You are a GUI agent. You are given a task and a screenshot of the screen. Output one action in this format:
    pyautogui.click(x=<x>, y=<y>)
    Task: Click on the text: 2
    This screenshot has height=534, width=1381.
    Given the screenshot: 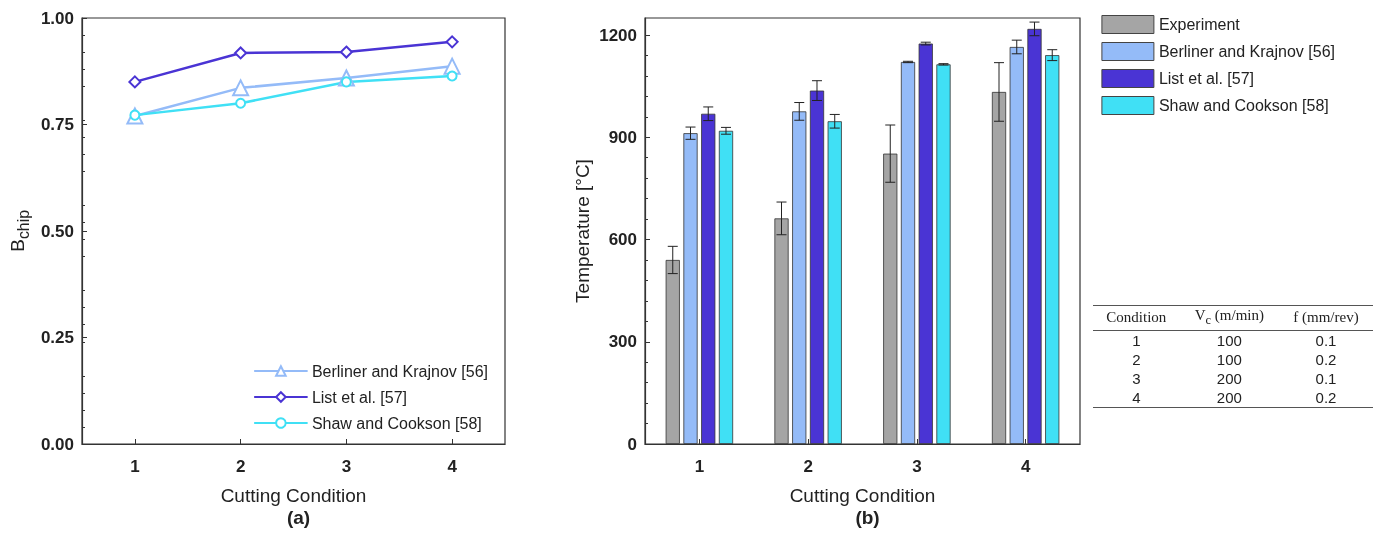 What is the action you would take?
    pyautogui.click(x=1136, y=359)
    